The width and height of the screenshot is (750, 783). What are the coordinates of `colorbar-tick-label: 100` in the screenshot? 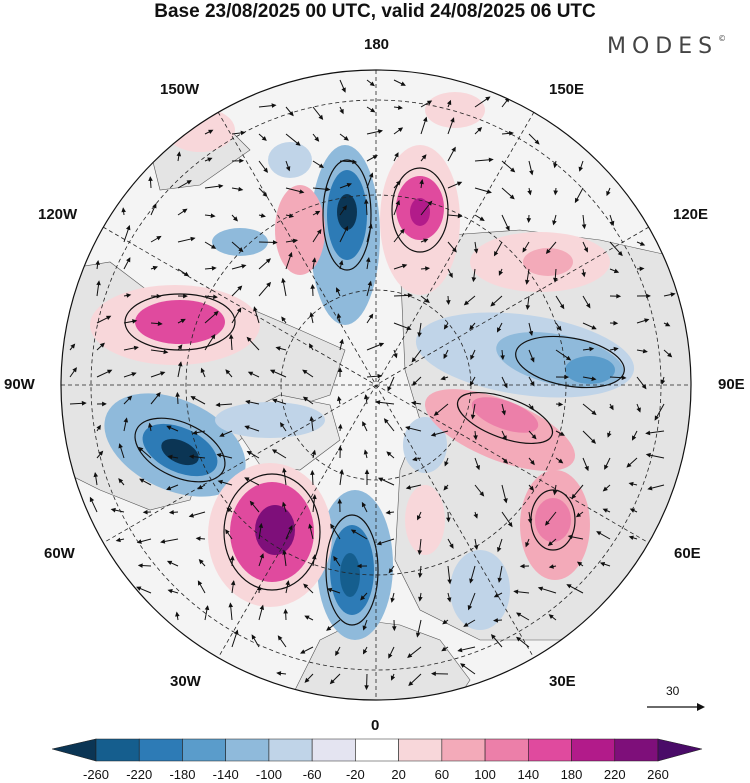 It's located at (485, 774).